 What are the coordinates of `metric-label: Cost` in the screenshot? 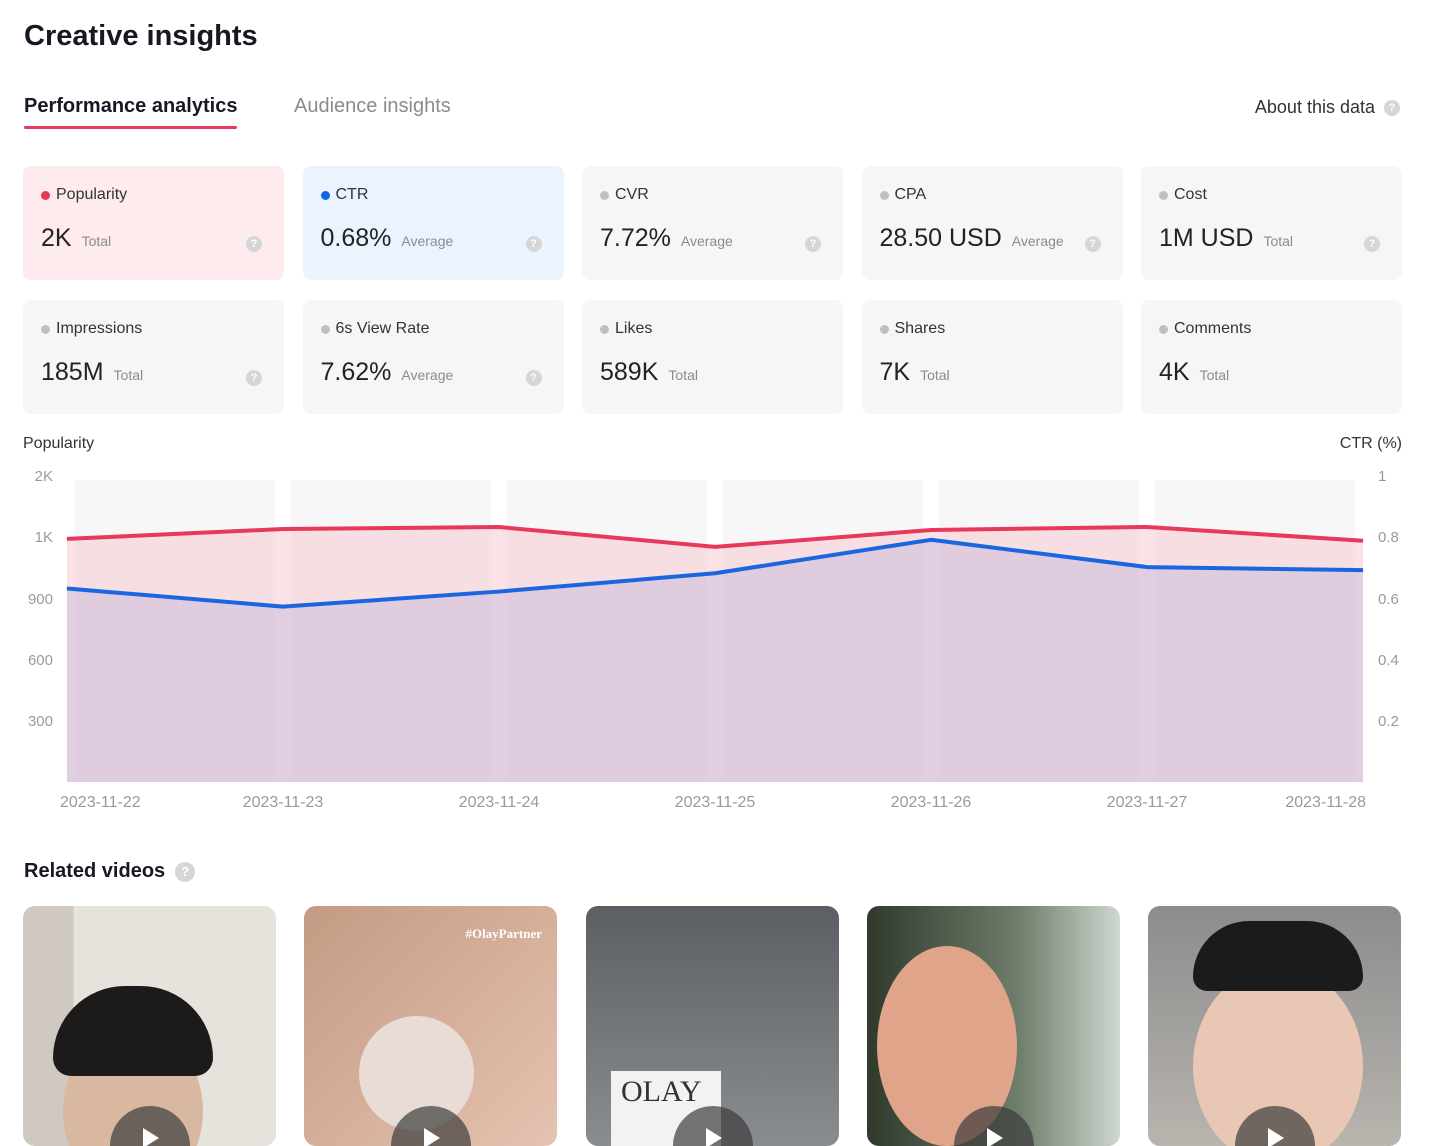 It's located at (1190, 194).